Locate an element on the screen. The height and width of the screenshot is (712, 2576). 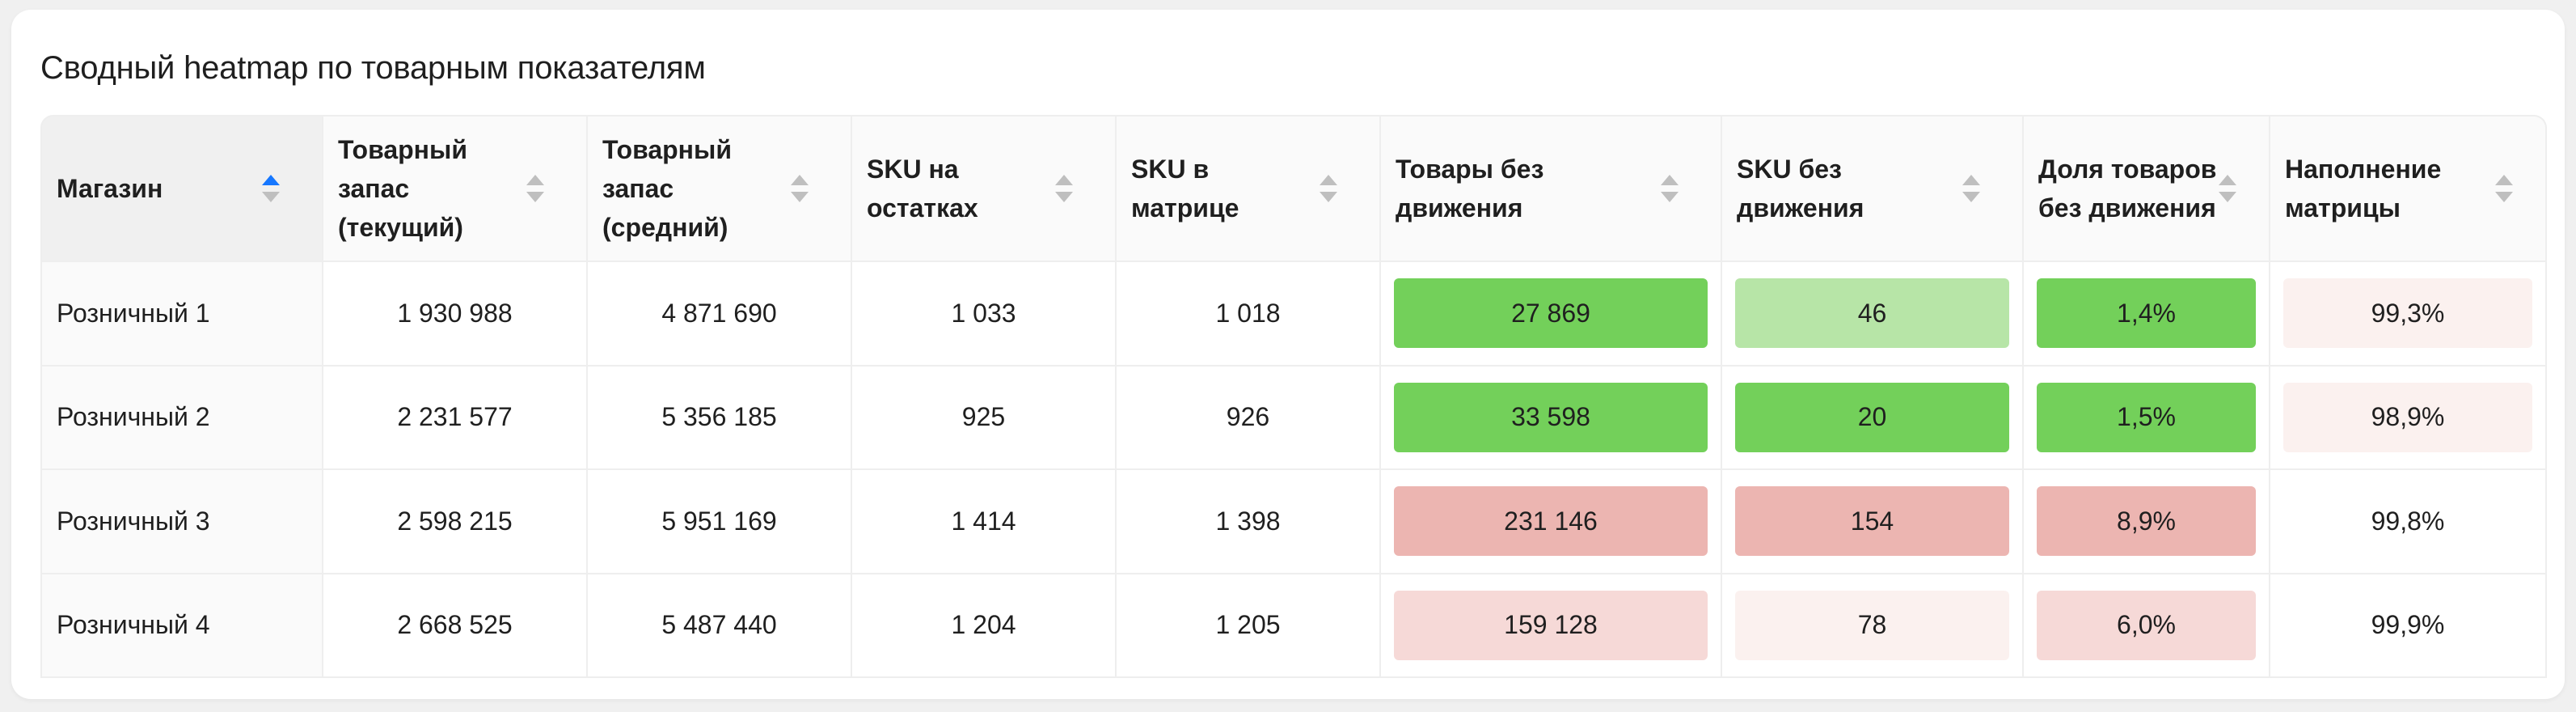
sku-stock-cell: 1 033 is located at coordinates (984, 314).